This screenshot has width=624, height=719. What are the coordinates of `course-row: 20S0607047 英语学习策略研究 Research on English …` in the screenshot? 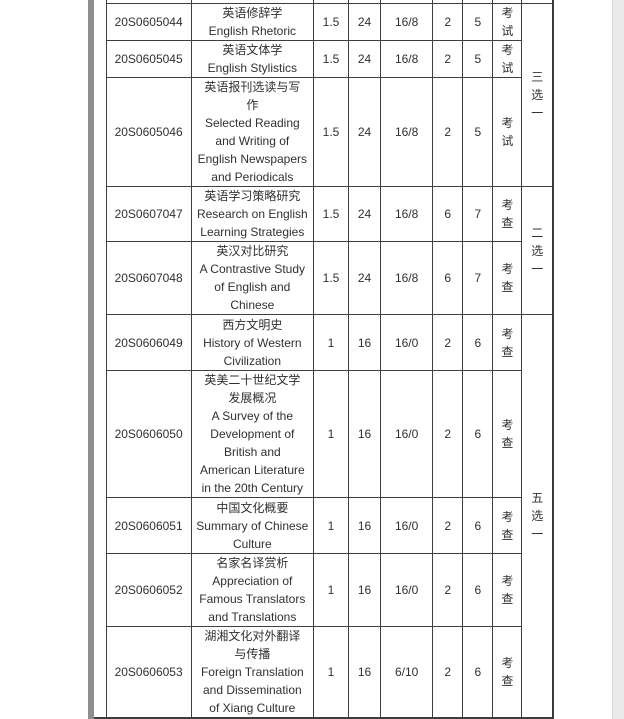 It's located at (322, 250).